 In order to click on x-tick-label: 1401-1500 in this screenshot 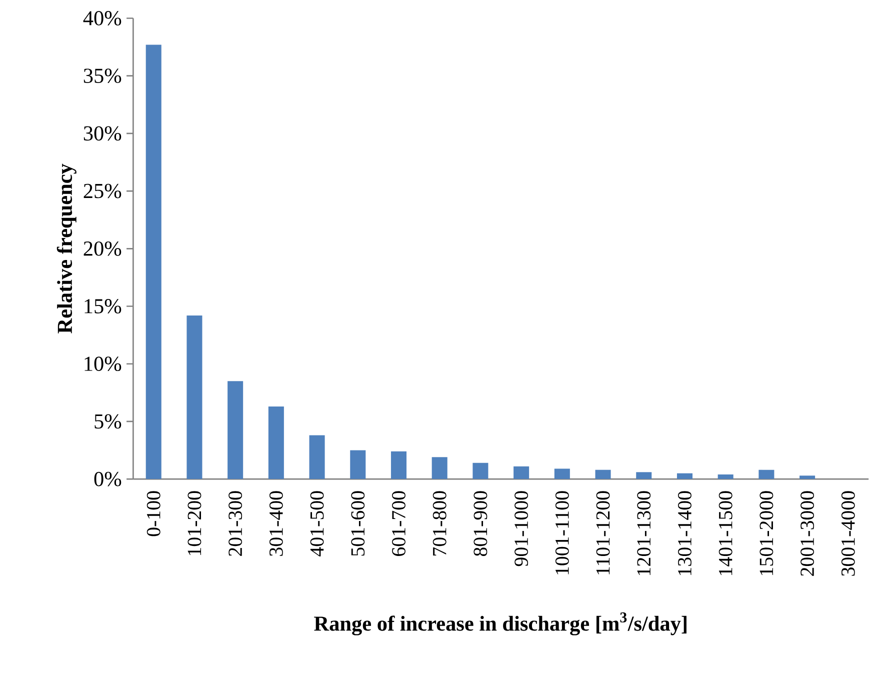, I will do `click(725, 533)`.